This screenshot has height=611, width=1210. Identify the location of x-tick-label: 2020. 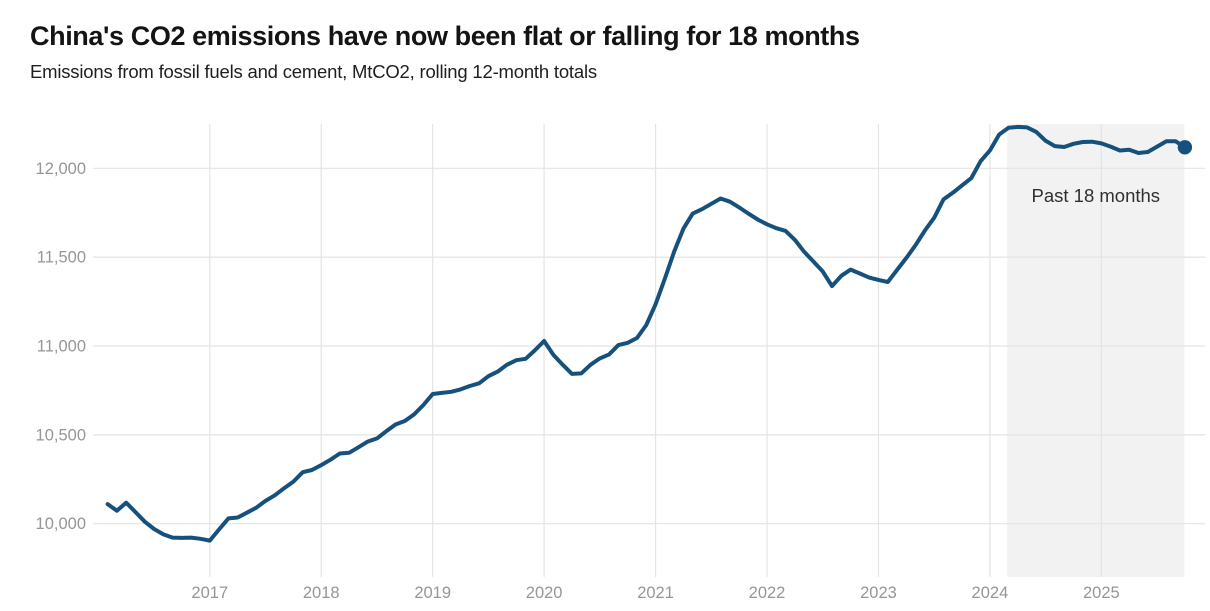
(544, 593).